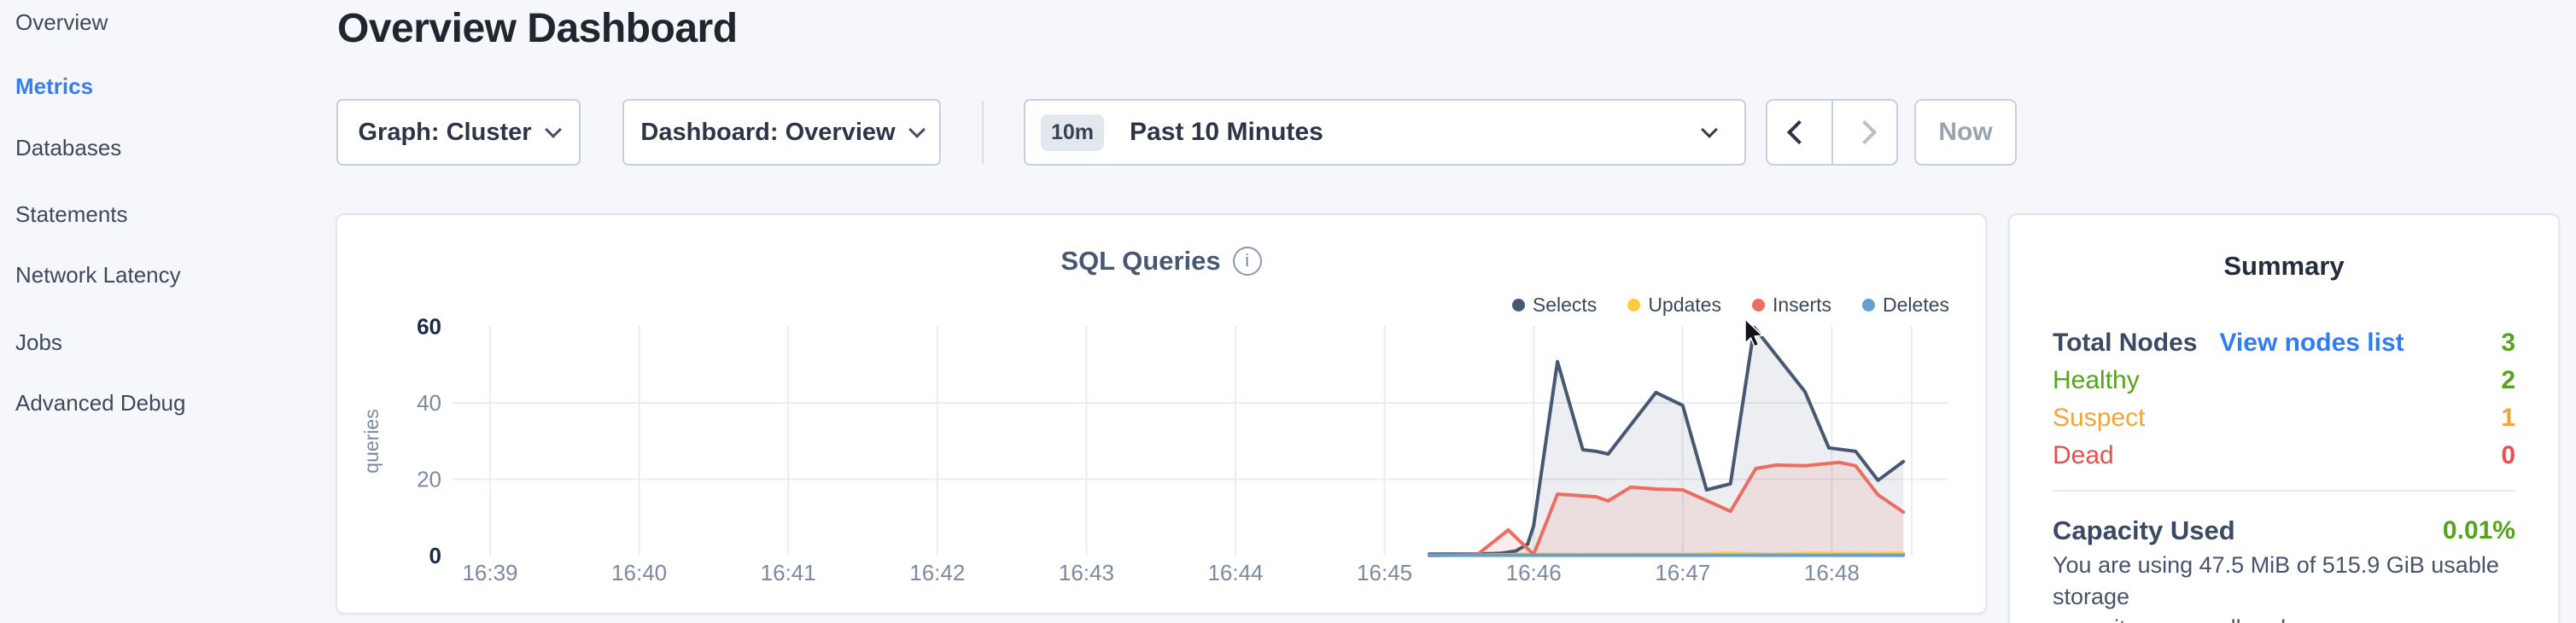  I want to click on time-back-button, so click(1799, 132).